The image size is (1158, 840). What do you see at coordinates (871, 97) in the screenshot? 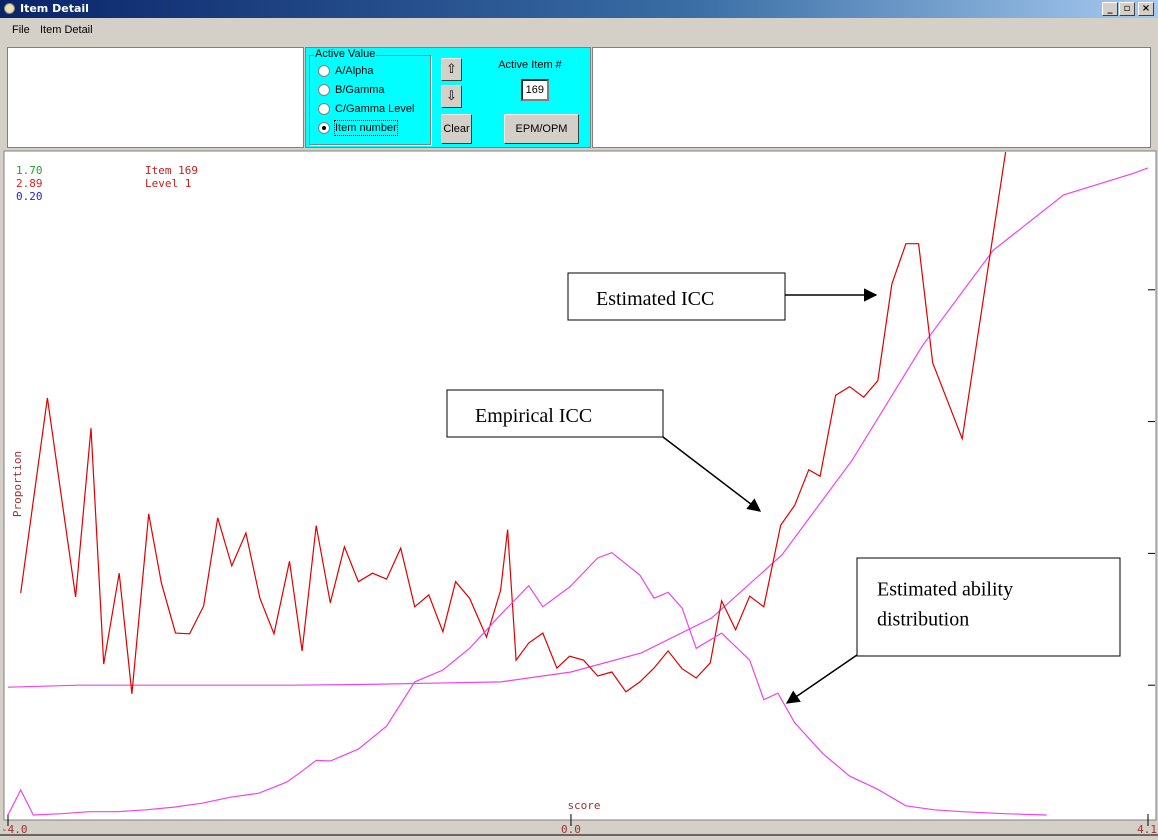
I see `right-pane` at bounding box center [871, 97].